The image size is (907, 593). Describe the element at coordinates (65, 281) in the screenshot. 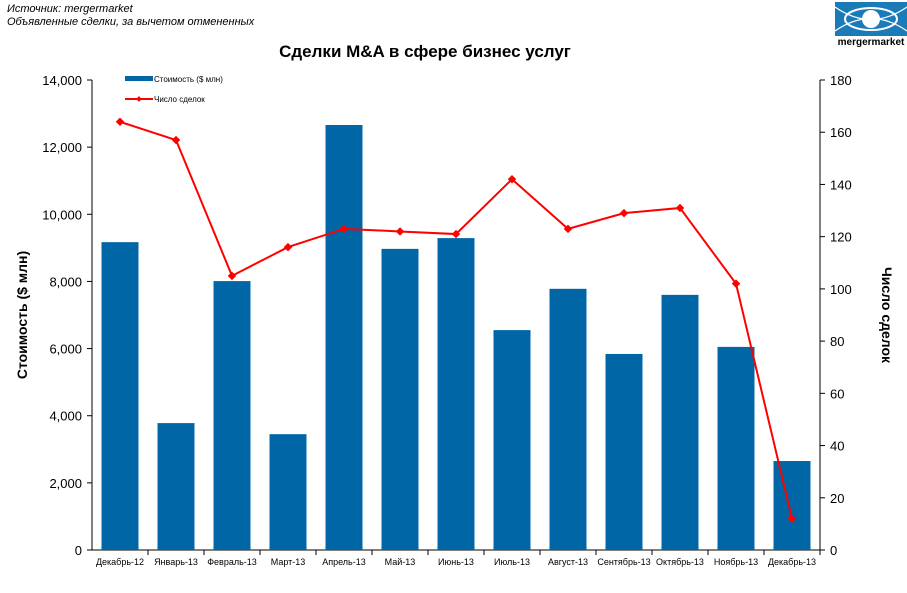

I see `y-tick-label: 8,000` at that location.